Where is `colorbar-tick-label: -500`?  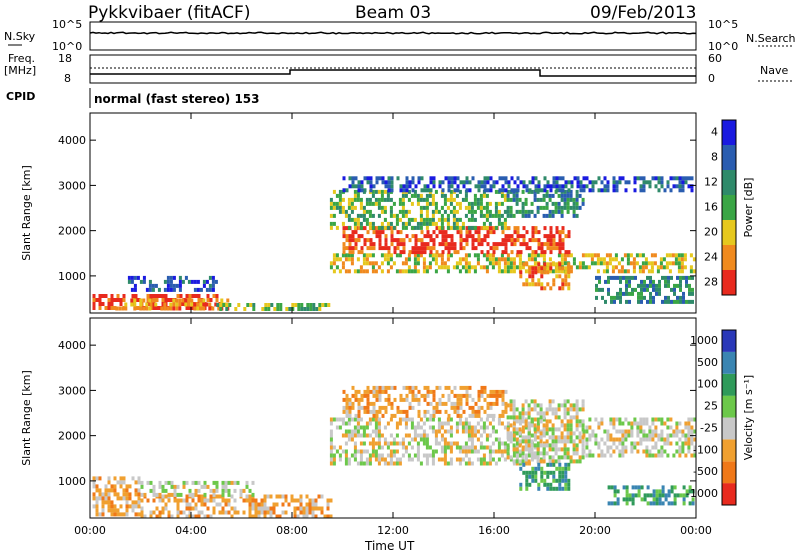
colorbar-tick-label: -500 is located at coordinates (705, 471).